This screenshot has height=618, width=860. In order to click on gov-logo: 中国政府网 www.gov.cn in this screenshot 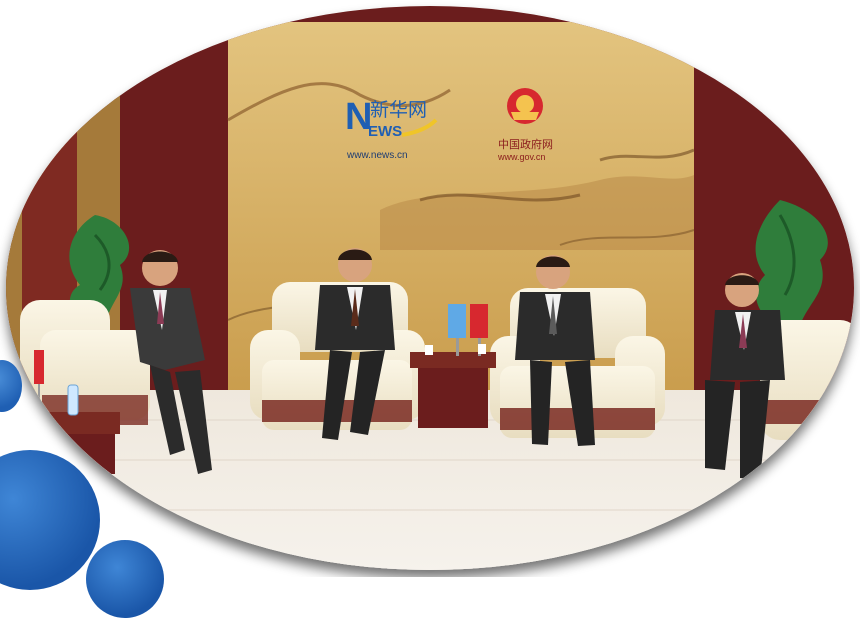, I will do `click(525, 125)`.